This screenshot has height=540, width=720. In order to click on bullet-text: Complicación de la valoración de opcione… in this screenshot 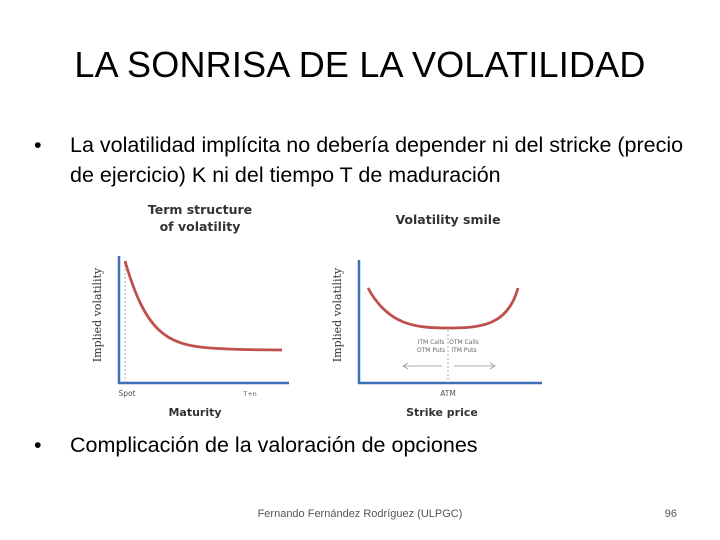, I will do `click(274, 445)`.